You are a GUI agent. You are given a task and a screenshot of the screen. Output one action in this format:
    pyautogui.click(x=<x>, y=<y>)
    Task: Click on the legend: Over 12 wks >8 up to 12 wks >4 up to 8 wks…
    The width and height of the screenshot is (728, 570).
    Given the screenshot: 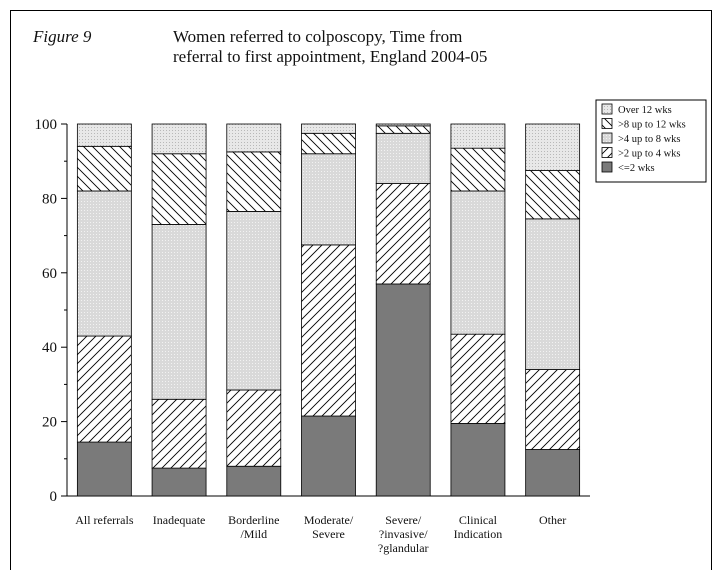 What is the action you would take?
    pyautogui.click(x=651, y=141)
    